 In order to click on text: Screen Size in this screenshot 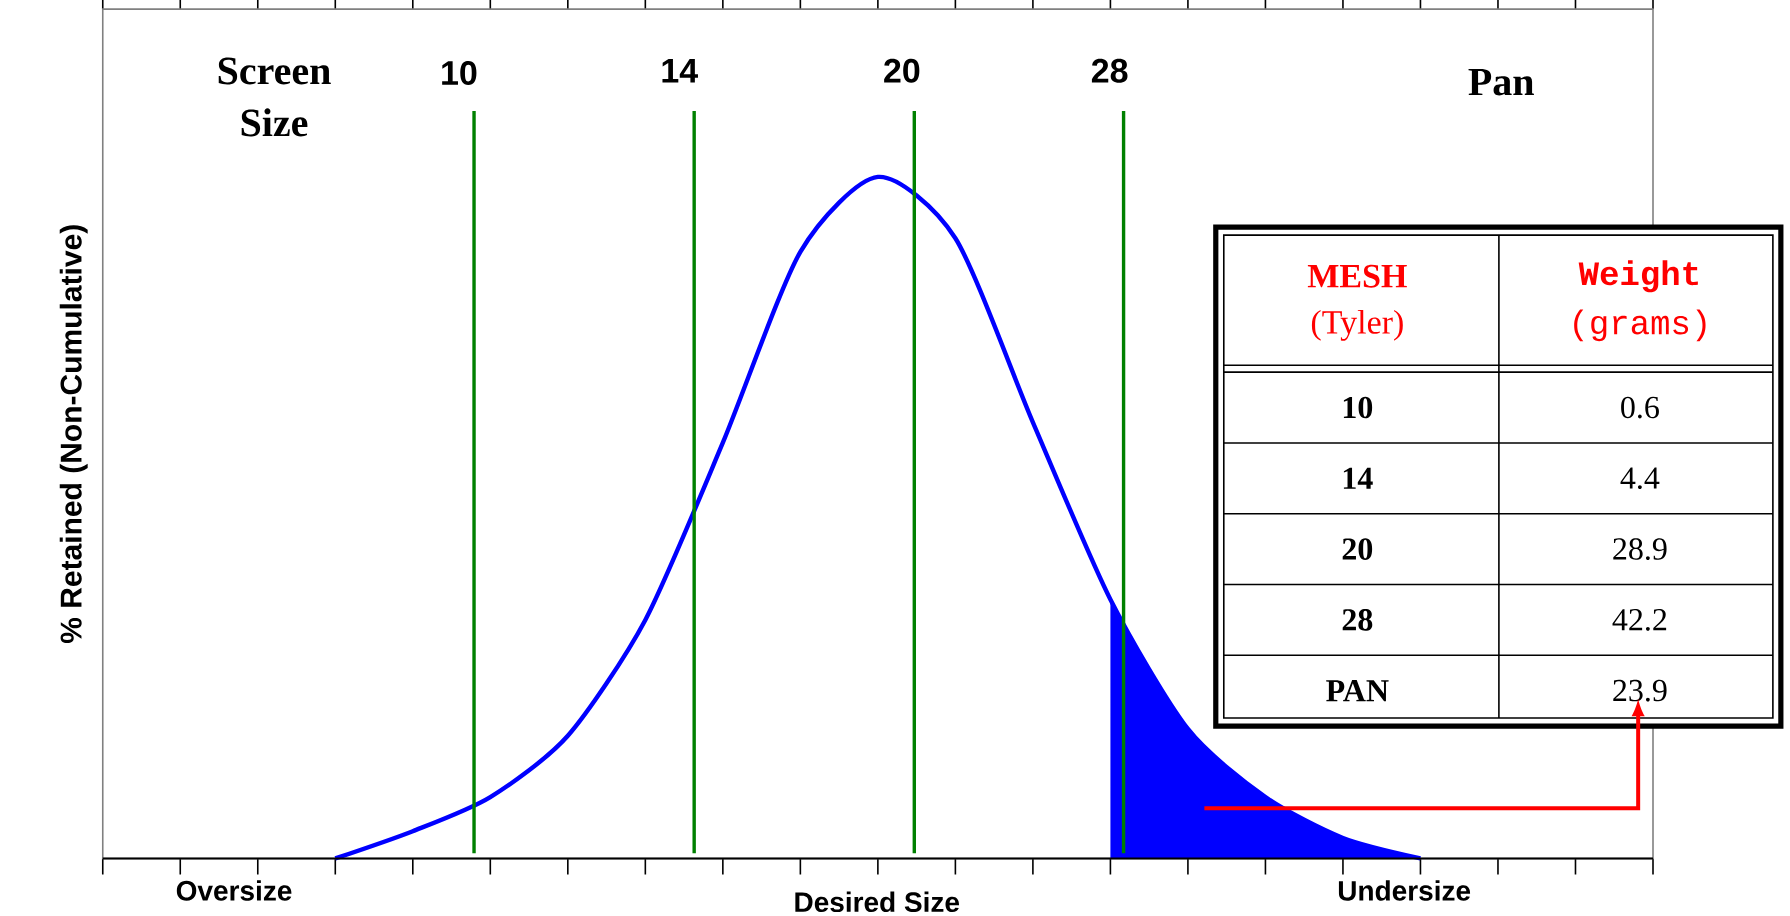, I will do `click(274, 97)`.